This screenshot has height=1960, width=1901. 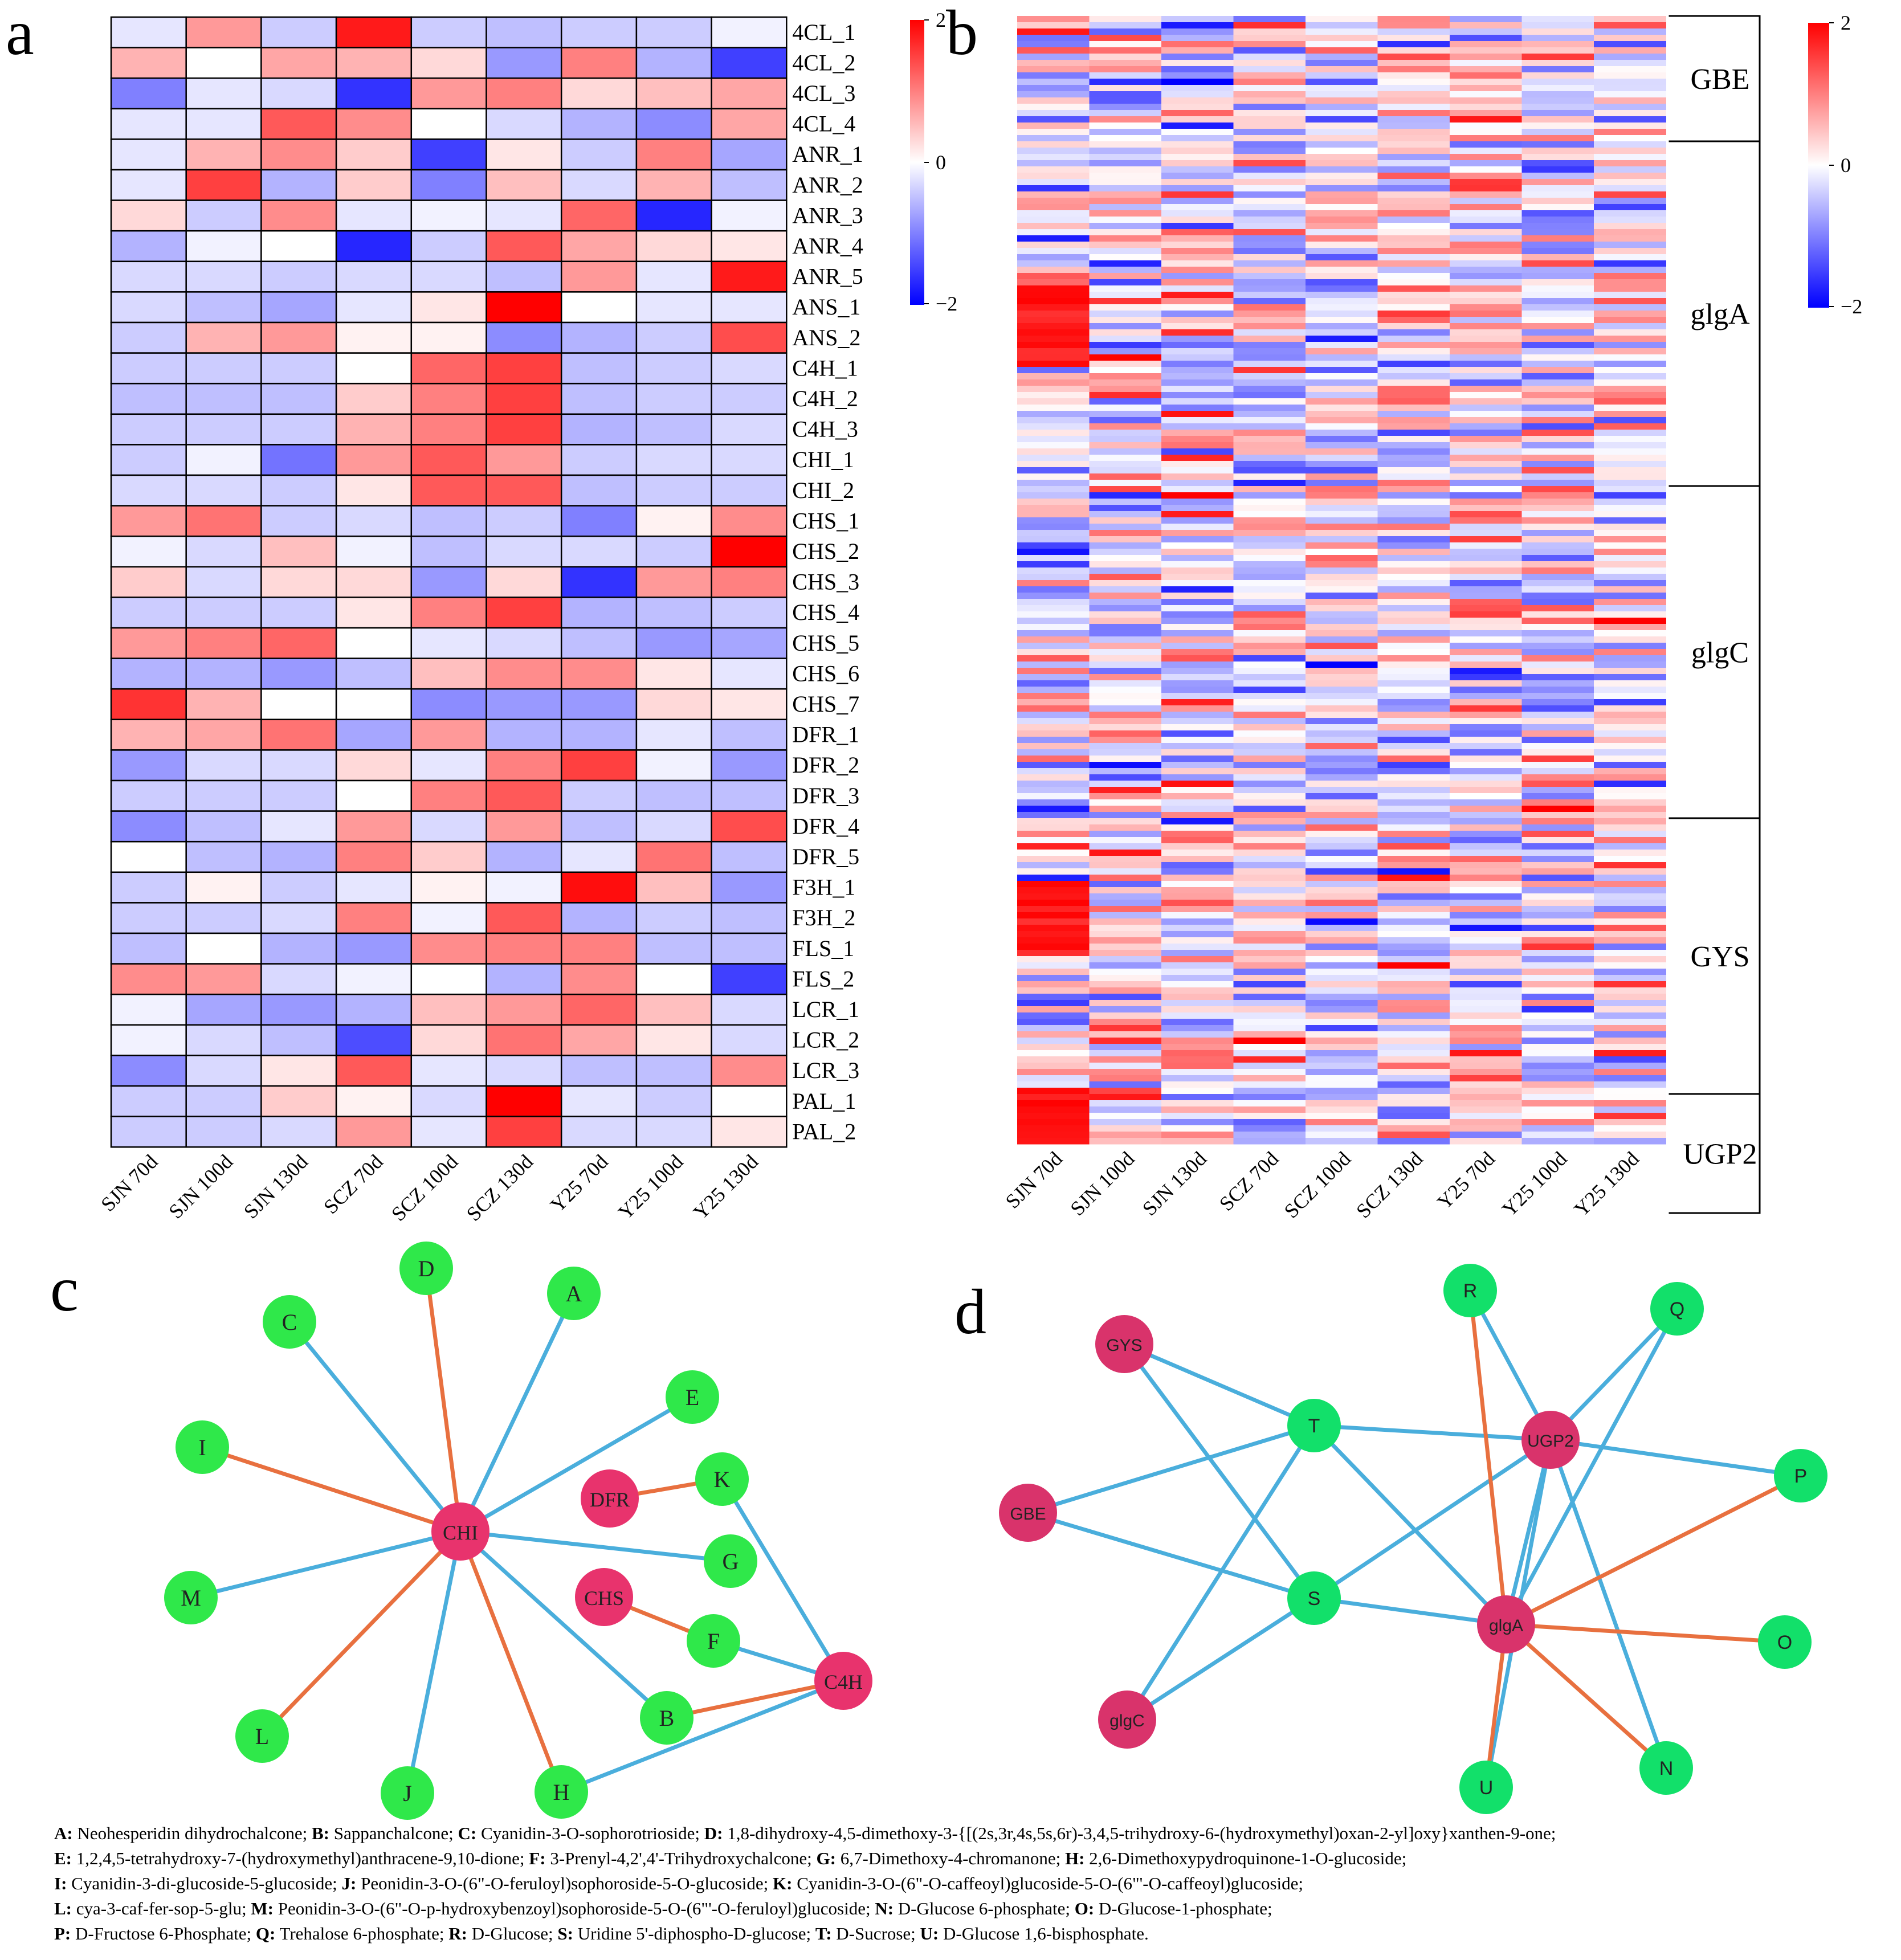 What do you see at coordinates (20, 34) in the screenshot?
I see `panel-label-a: a` at bounding box center [20, 34].